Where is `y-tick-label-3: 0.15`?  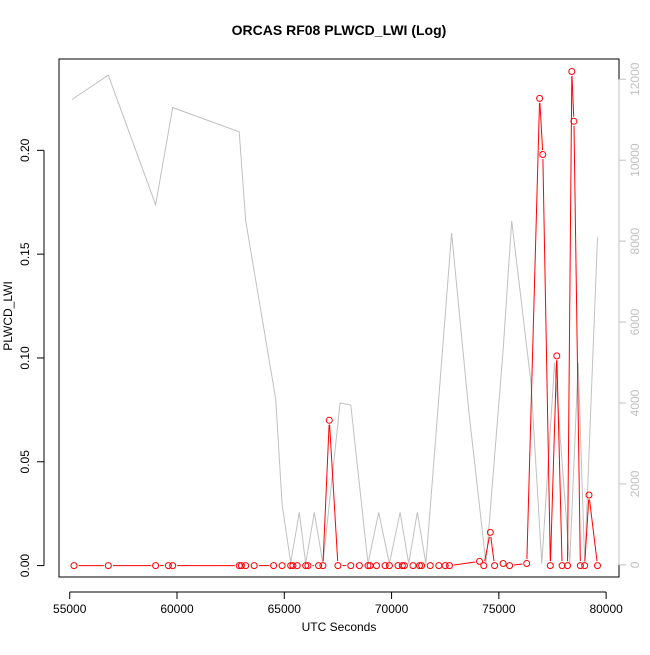 y-tick-label-3: 0.15 is located at coordinates (25, 254).